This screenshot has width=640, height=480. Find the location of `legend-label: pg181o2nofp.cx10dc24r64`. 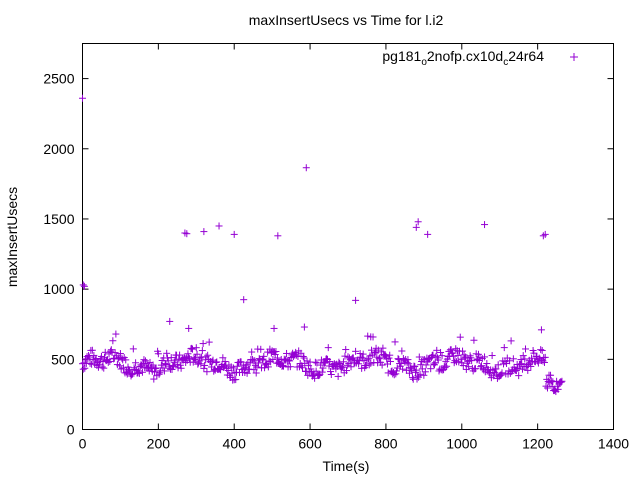

legend-label: pg181o2nofp.cx10dc24r64 is located at coordinates (463, 58).